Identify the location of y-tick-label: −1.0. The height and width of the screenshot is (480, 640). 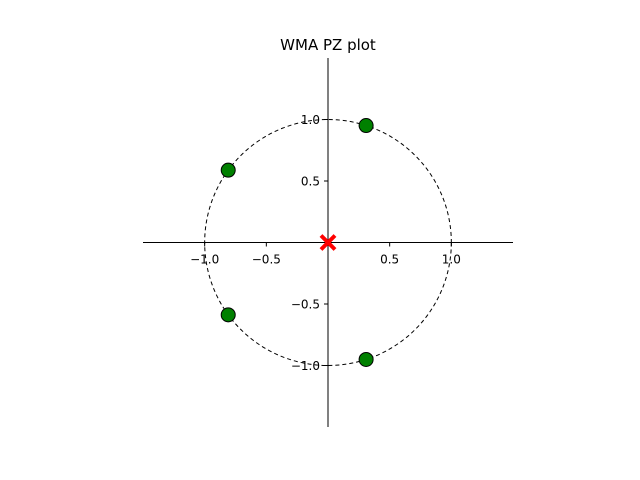
(305, 366).